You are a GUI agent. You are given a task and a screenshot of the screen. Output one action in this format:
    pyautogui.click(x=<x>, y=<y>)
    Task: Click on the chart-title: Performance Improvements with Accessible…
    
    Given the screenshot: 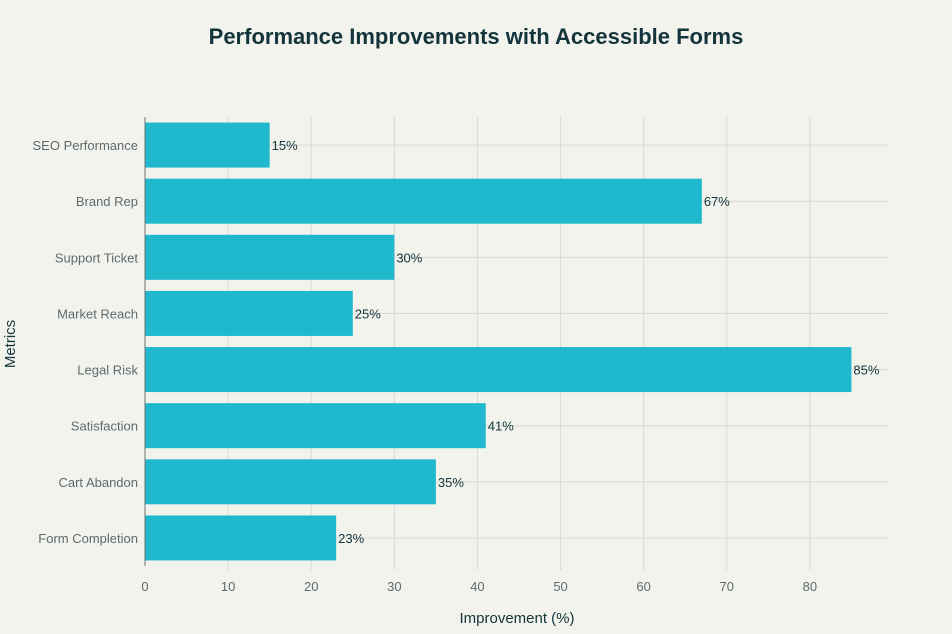 What is the action you would take?
    pyautogui.click(x=476, y=36)
    